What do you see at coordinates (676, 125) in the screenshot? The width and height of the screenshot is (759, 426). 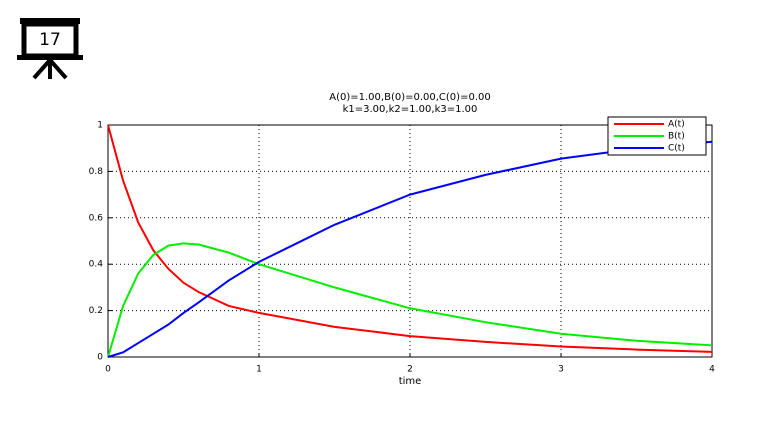 I see `legend-label: A(t)` at bounding box center [676, 125].